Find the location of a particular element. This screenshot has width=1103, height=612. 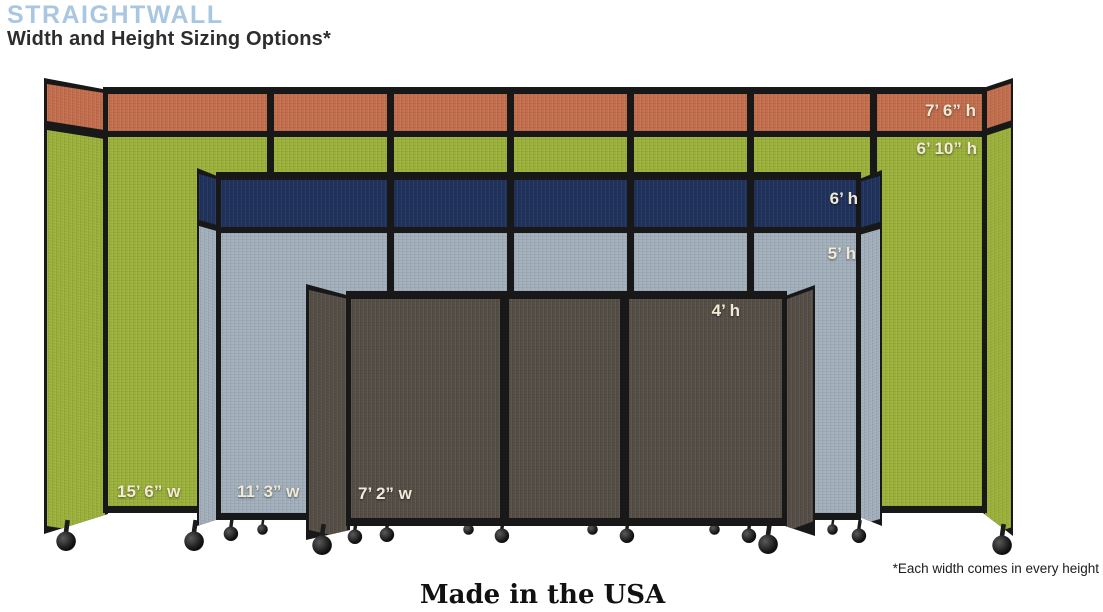

partition-small-body is located at coordinates (566, 408).